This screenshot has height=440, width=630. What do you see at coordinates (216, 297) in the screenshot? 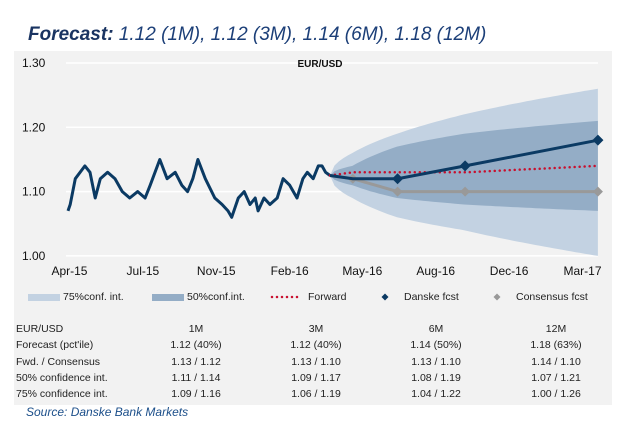
I see `legend-label: 50%conf.int.` at bounding box center [216, 297].